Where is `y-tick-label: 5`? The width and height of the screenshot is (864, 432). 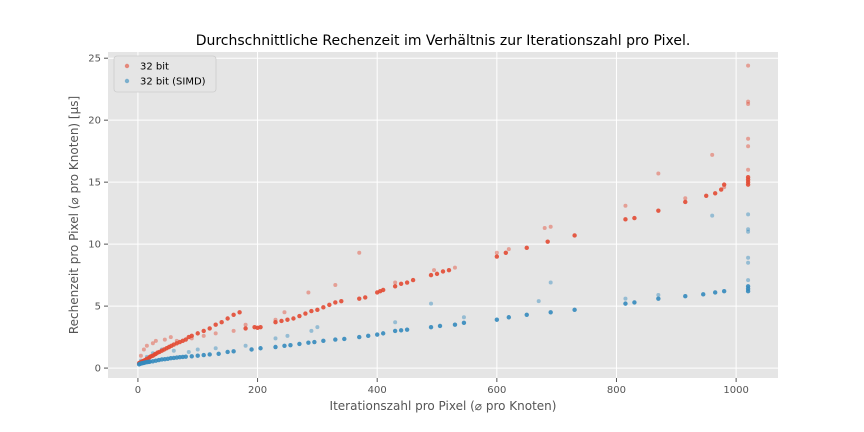 y-tick-label: 5 is located at coordinates (98, 307).